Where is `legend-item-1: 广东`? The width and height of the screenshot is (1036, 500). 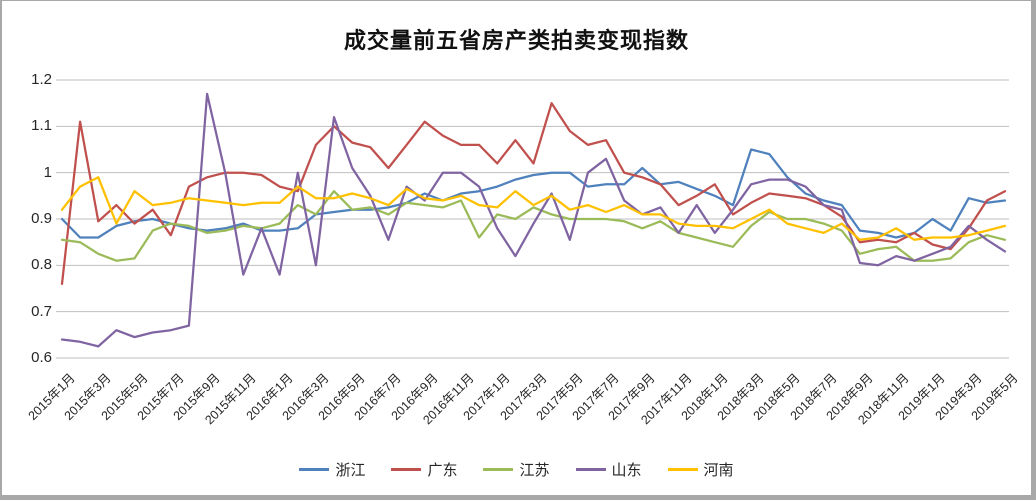
legend-item-1: 广东 is located at coordinates (424, 469).